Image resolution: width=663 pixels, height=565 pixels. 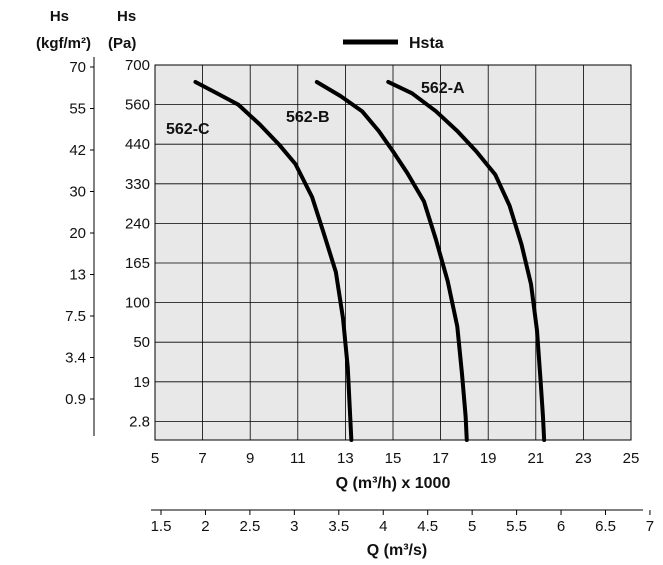 What do you see at coordinates (250, 458) in the screenshot?
I see `x-tick-label: 9` at bounding box center [250, 458].